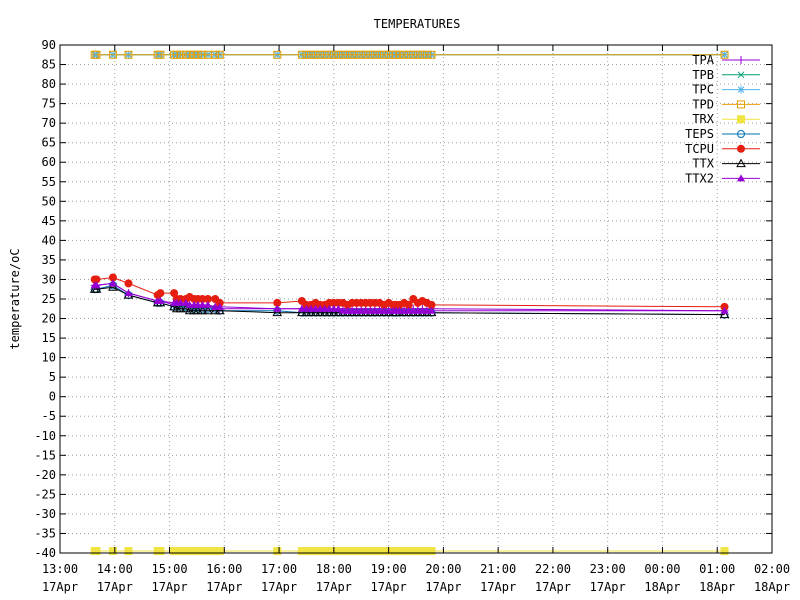 This screenshot has width=800, height=600. What do you see at coordinates (49, 45) in the screenshot?
I see `y-tick-label: 90` at bounding box center [49, 45].